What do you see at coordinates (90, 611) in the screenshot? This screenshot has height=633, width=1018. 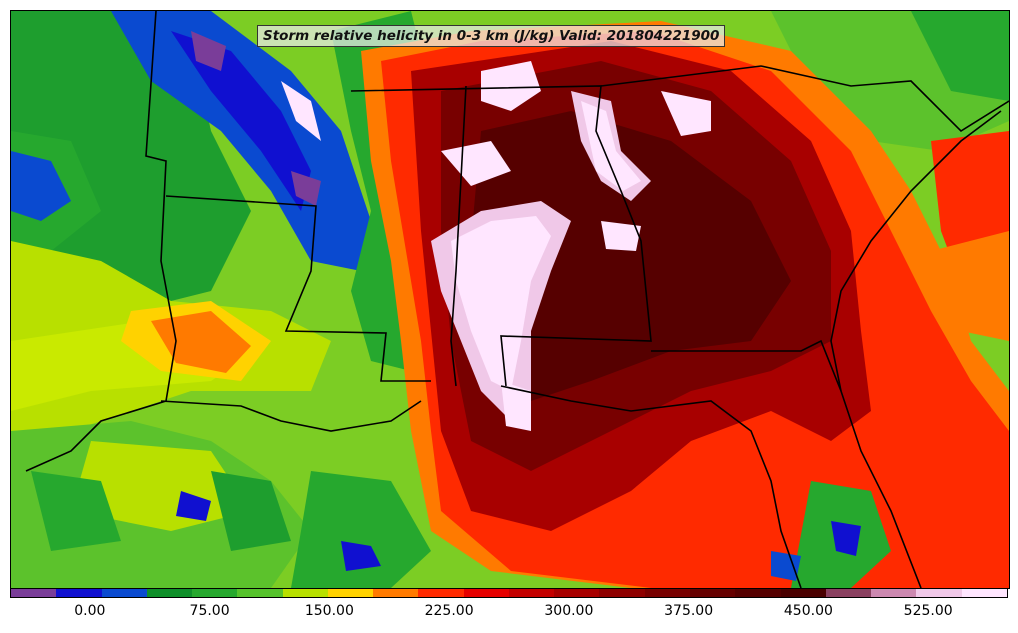 I see `colorbar-tick-label: 0.00` at bounding box center [90, 611].